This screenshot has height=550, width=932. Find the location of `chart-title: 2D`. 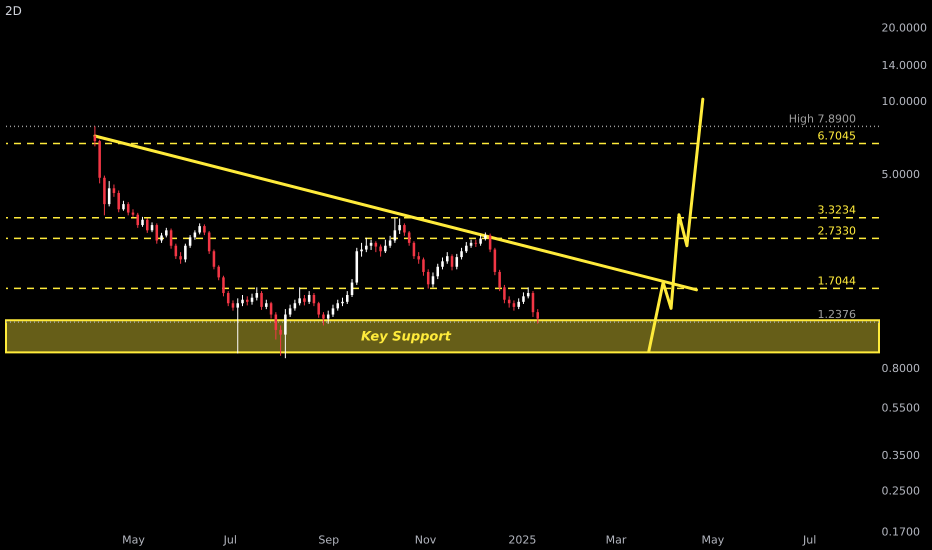

chart-title: 2D is located at coordinates (13, 11).